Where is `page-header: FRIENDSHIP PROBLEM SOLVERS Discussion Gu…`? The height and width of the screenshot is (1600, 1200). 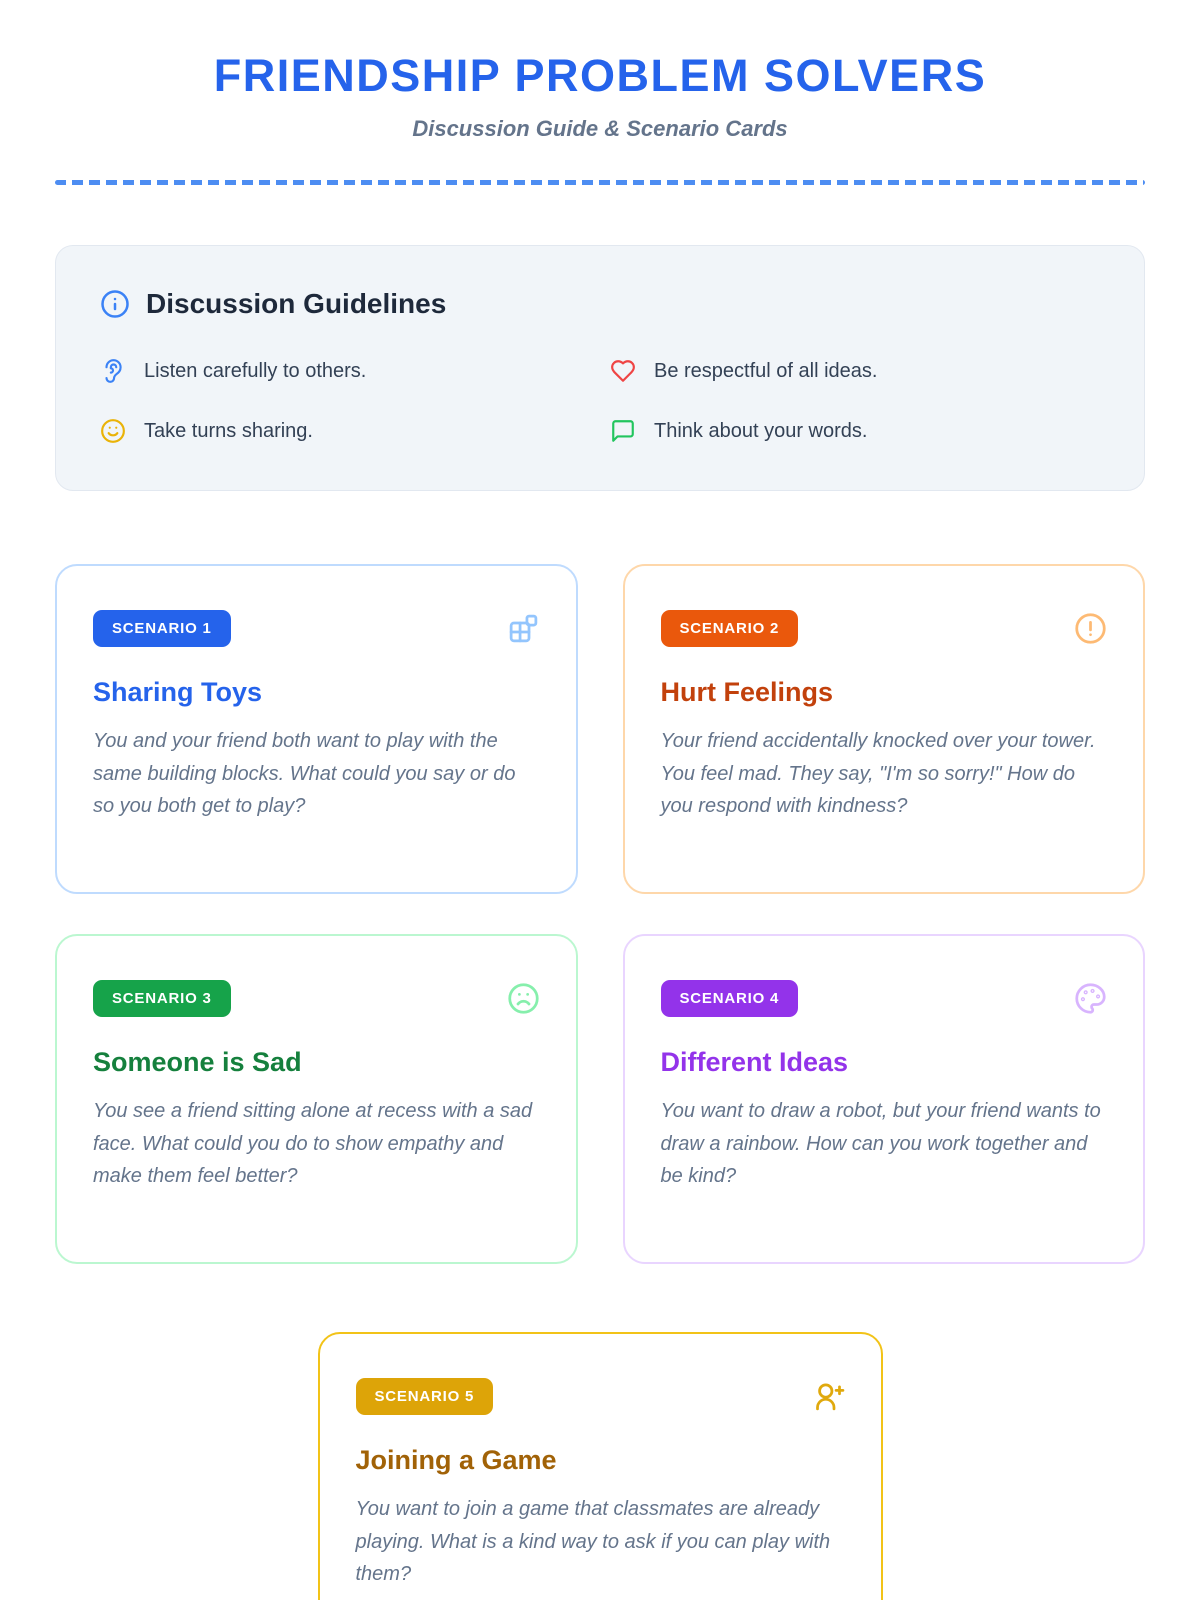
page-header: FRIENDSHIP PROBLEM SOLVERS Discussion Gu… is located at coordinates (600, 96).